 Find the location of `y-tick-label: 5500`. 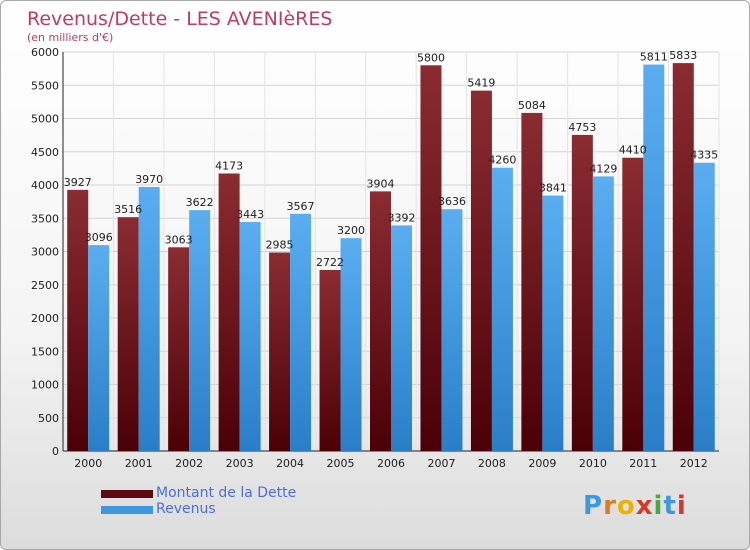

y-tick-label: 5500 is located at coordinates (45, 85).